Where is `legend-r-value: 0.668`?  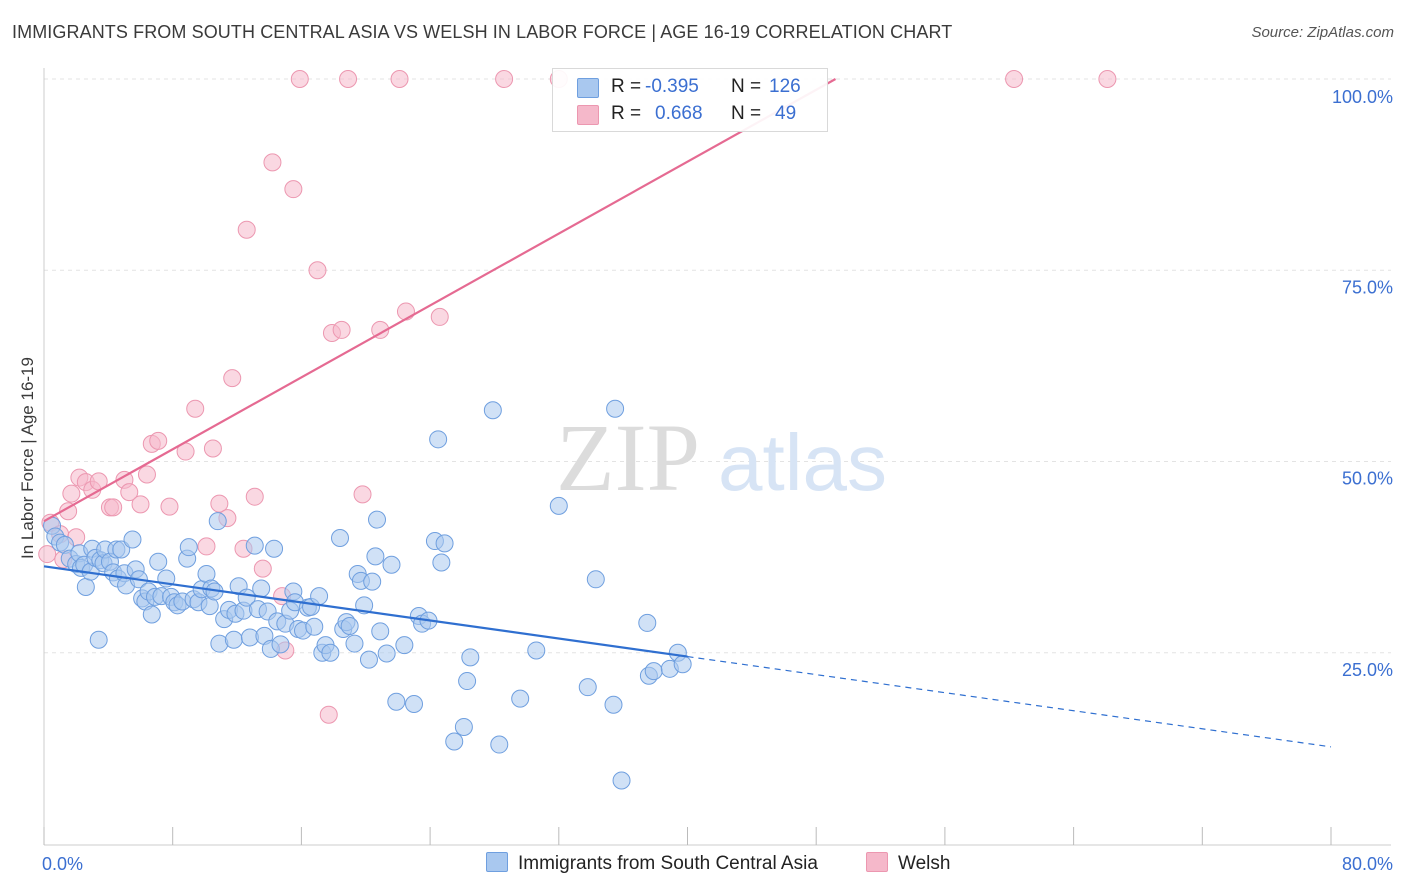
legend-r-value: 0.668 is located at coordinates (679, 113).